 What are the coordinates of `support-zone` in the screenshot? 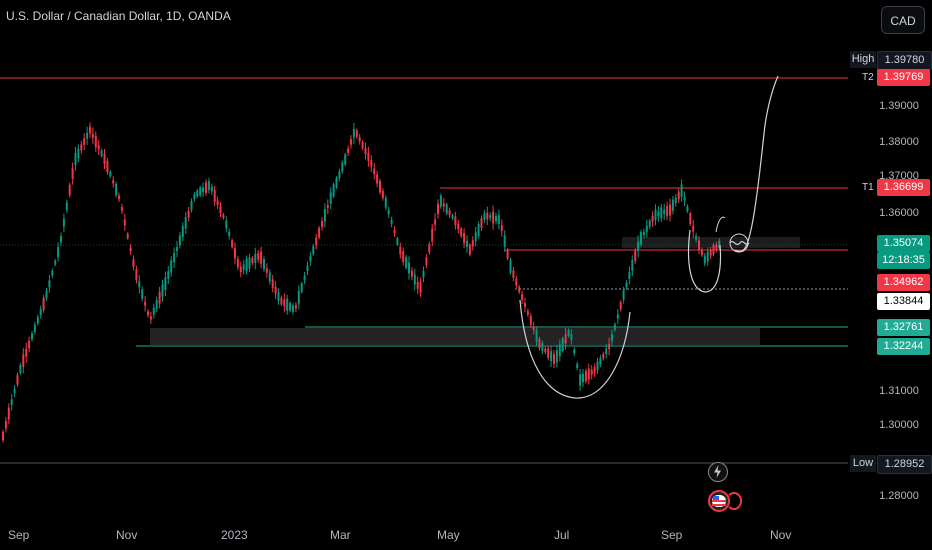 It's located at (455, 337).